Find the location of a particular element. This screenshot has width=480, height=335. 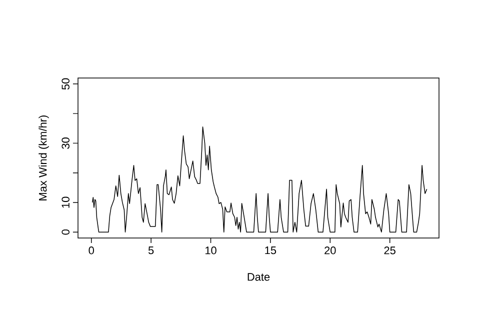

x-tick-label: 0 is located at coordinates (91, 250).